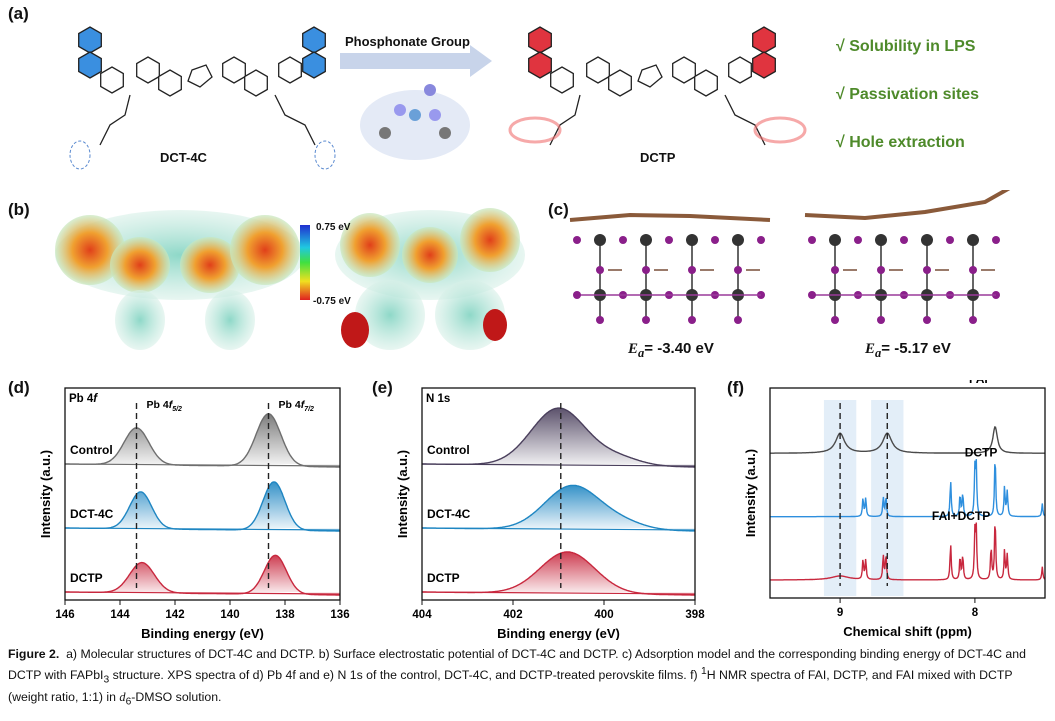  I want to click on esp-dctp, so click(430, 279).